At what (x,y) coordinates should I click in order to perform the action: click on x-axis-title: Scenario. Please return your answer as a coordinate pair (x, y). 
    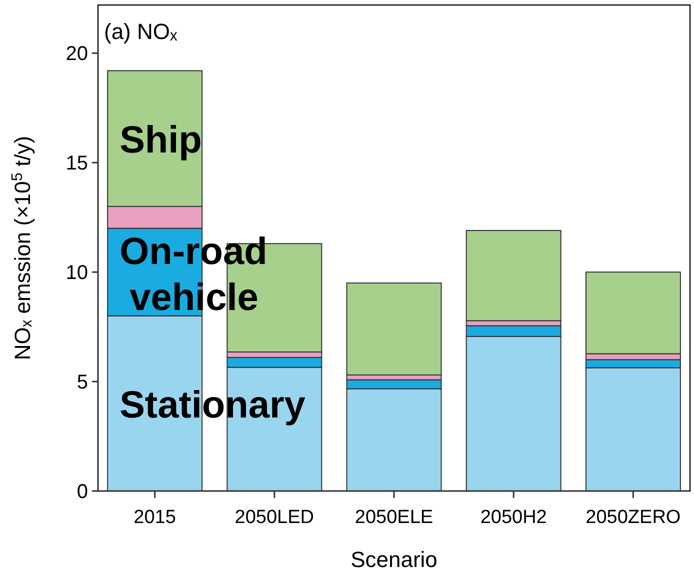
    Looking at the image, I should click on (394, 559).